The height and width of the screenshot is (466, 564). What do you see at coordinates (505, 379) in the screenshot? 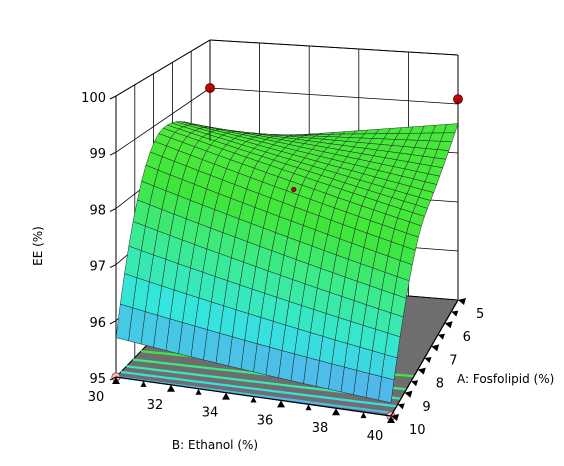
I see `y-axis-title: A: Fosfolipid (%)` at bounding box center [505, 379].